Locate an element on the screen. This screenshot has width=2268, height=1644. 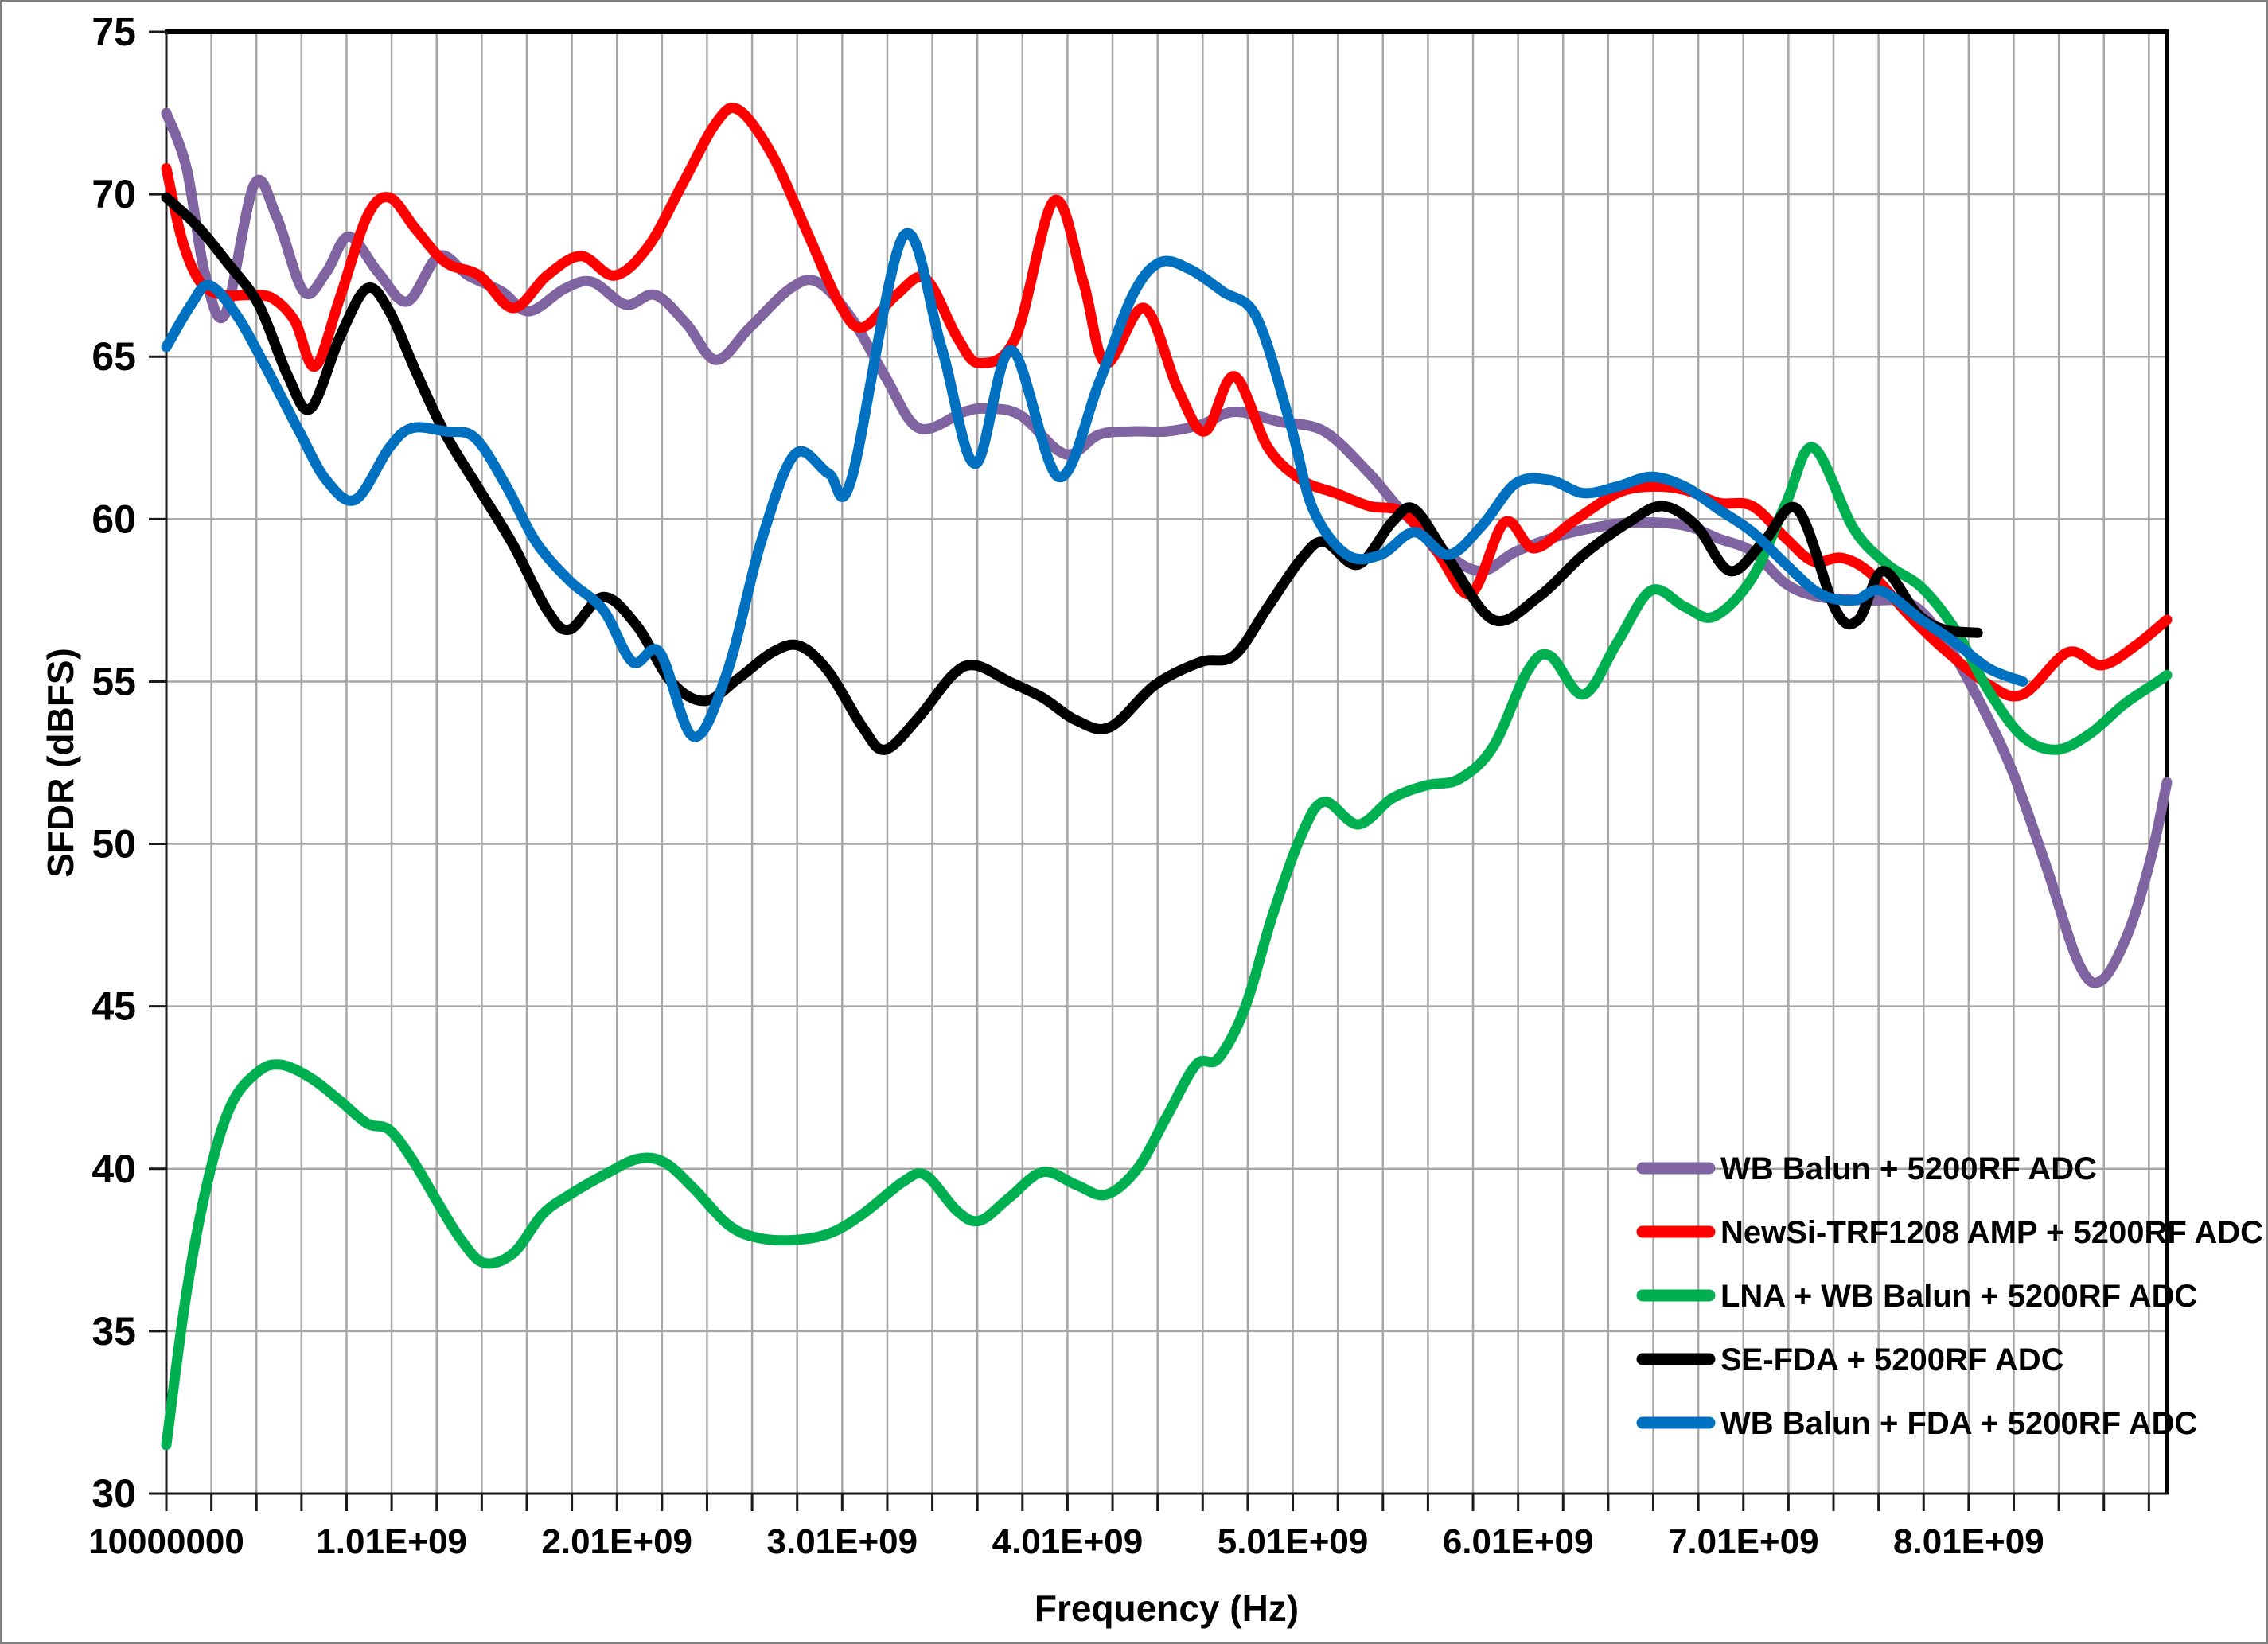
y-tick-label: 55 is located at coordinates (114, 681).